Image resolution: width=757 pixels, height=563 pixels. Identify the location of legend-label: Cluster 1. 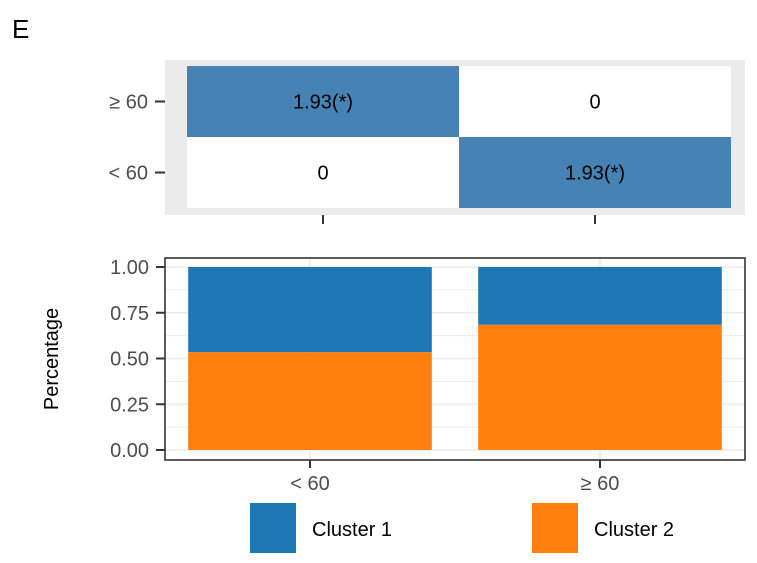
(352, 530).